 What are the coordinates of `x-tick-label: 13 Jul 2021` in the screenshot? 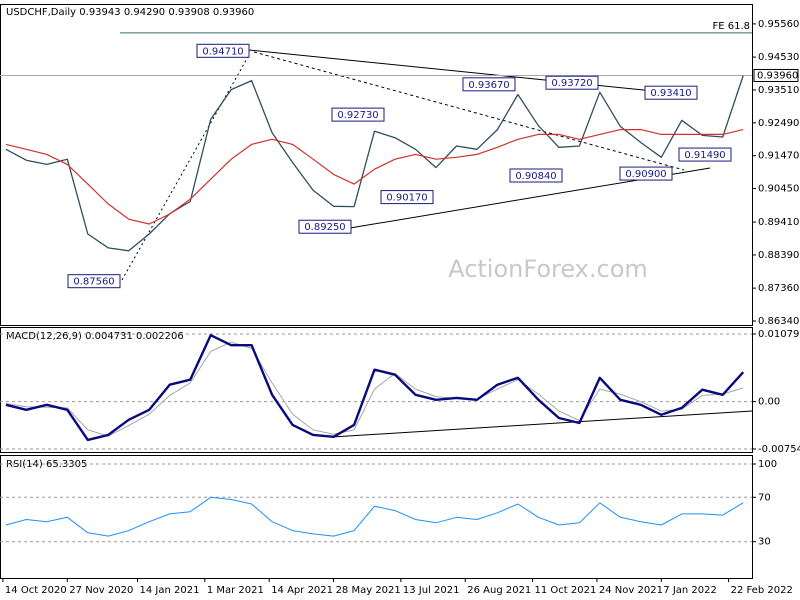 It's located at (431, 590).